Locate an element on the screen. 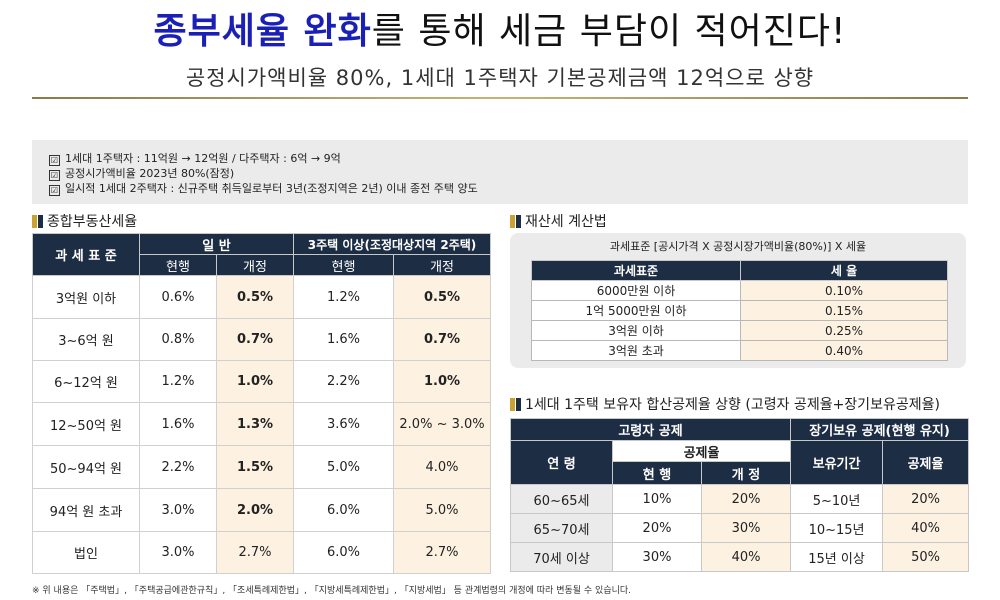  table-row: 1억 5000만원 이하 0.15% is located at coordinates (739, 310).